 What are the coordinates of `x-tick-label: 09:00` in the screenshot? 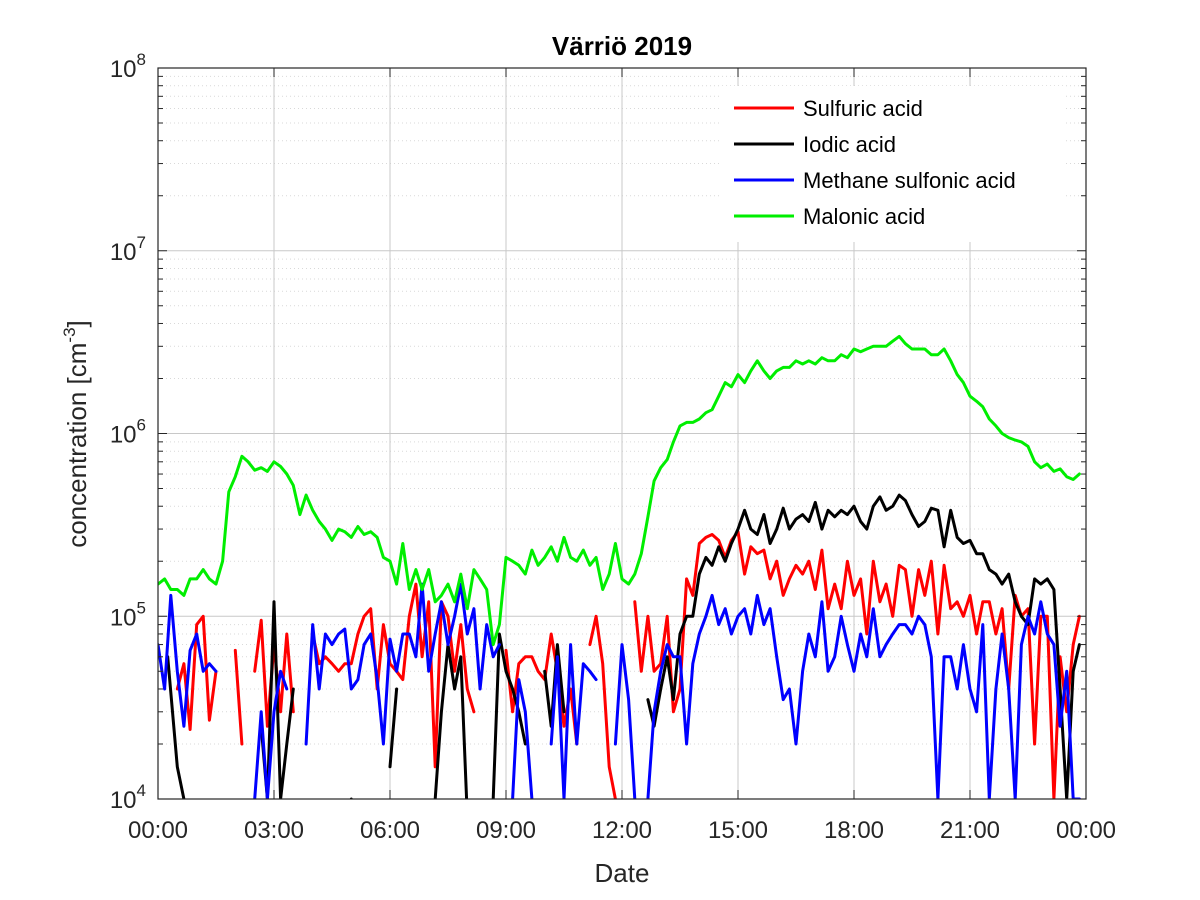 It's located at (506, 830).